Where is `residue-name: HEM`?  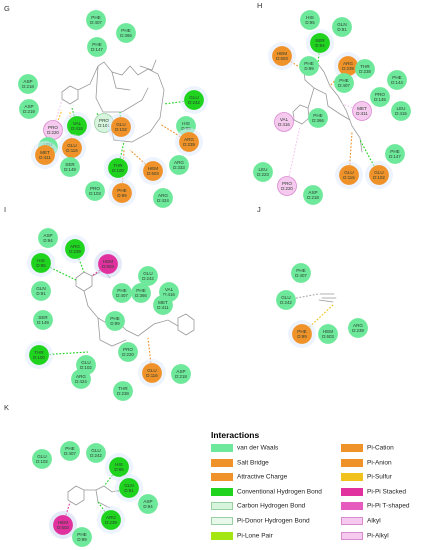 residue-name: HEM is located at coordinates (153, 168).